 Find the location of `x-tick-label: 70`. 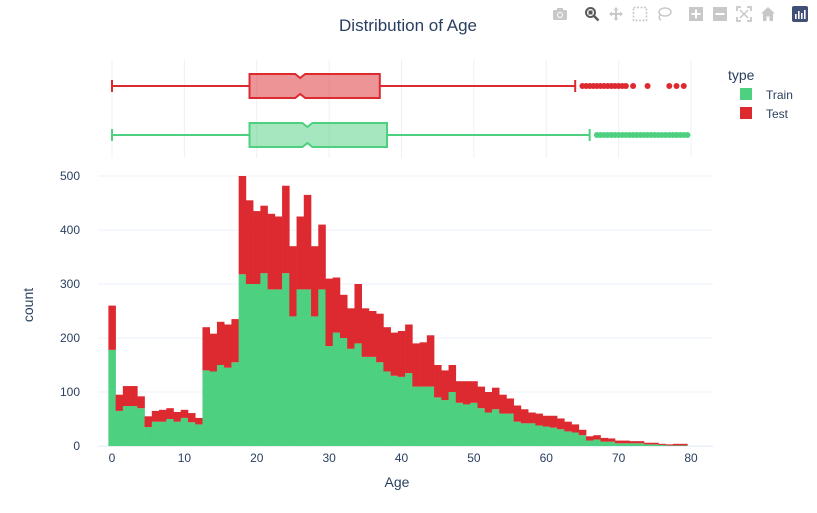

x-tick-label: 70 is located at coordinates (619, 458).